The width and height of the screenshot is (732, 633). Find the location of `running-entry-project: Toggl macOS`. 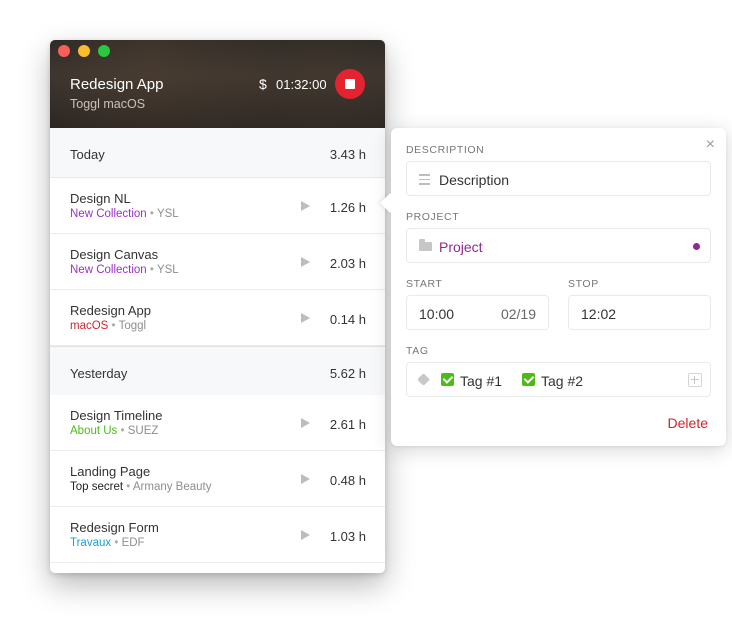

running-entry-project: Toggl macOS is located at coordinates (108, 104).